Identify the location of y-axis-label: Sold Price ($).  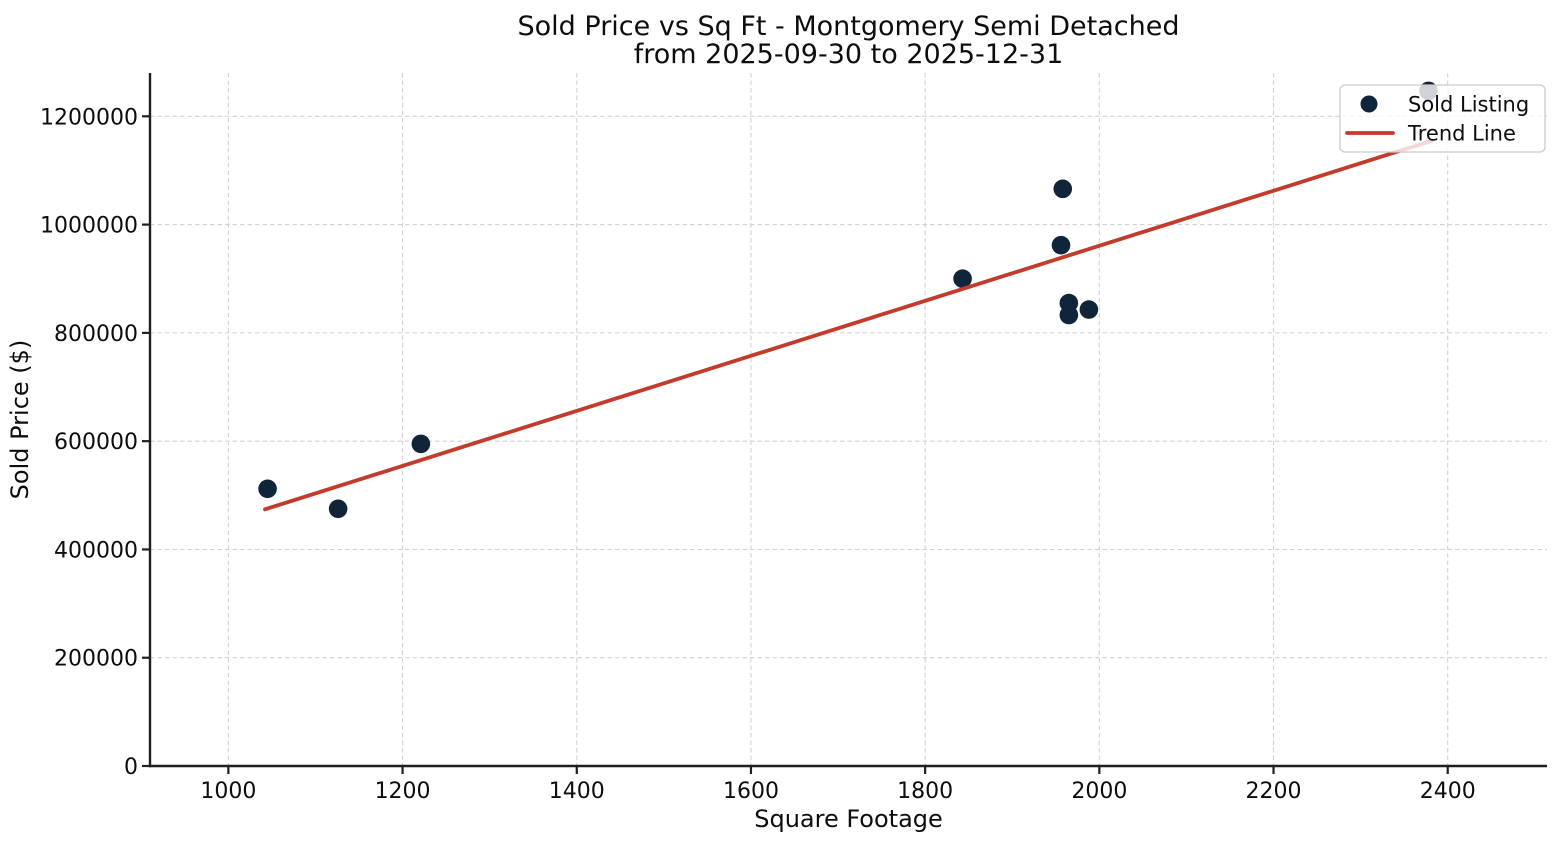
(20, 420).